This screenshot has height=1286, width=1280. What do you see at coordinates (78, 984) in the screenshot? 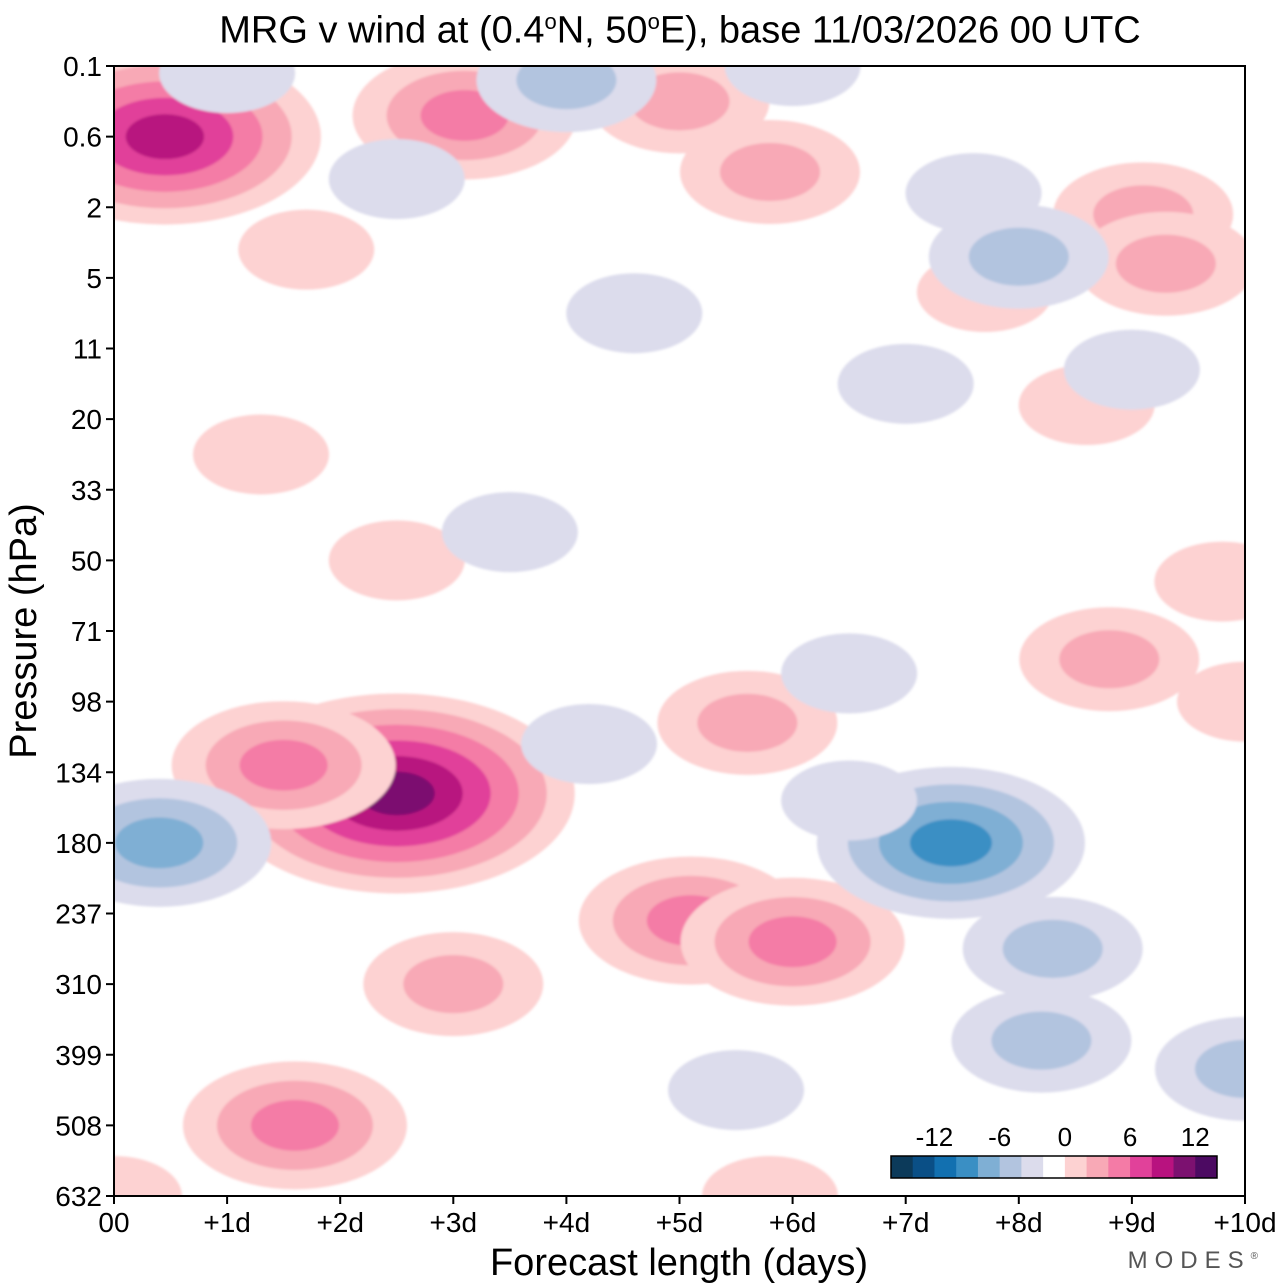
I see `y-tick-label: 310` at bounding box center [78, 984].